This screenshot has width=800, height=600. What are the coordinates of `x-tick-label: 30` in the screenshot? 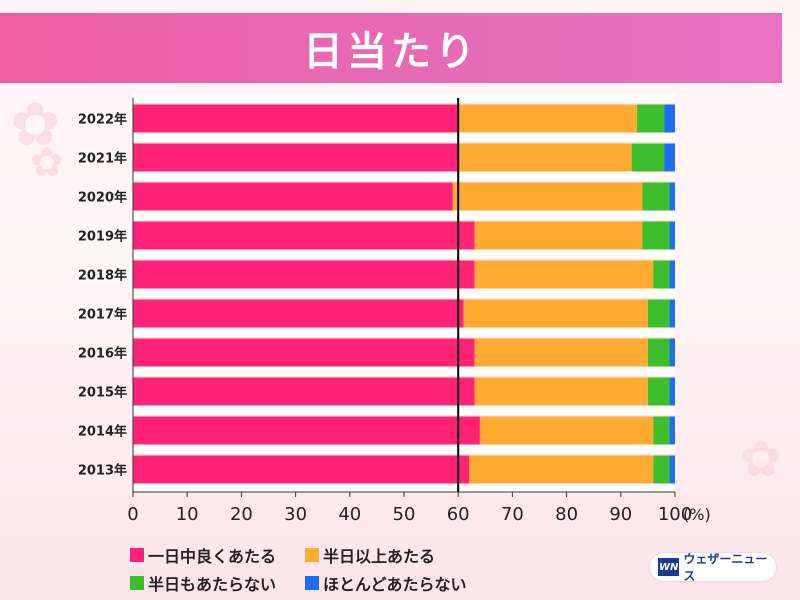 It's located at (295, 514).